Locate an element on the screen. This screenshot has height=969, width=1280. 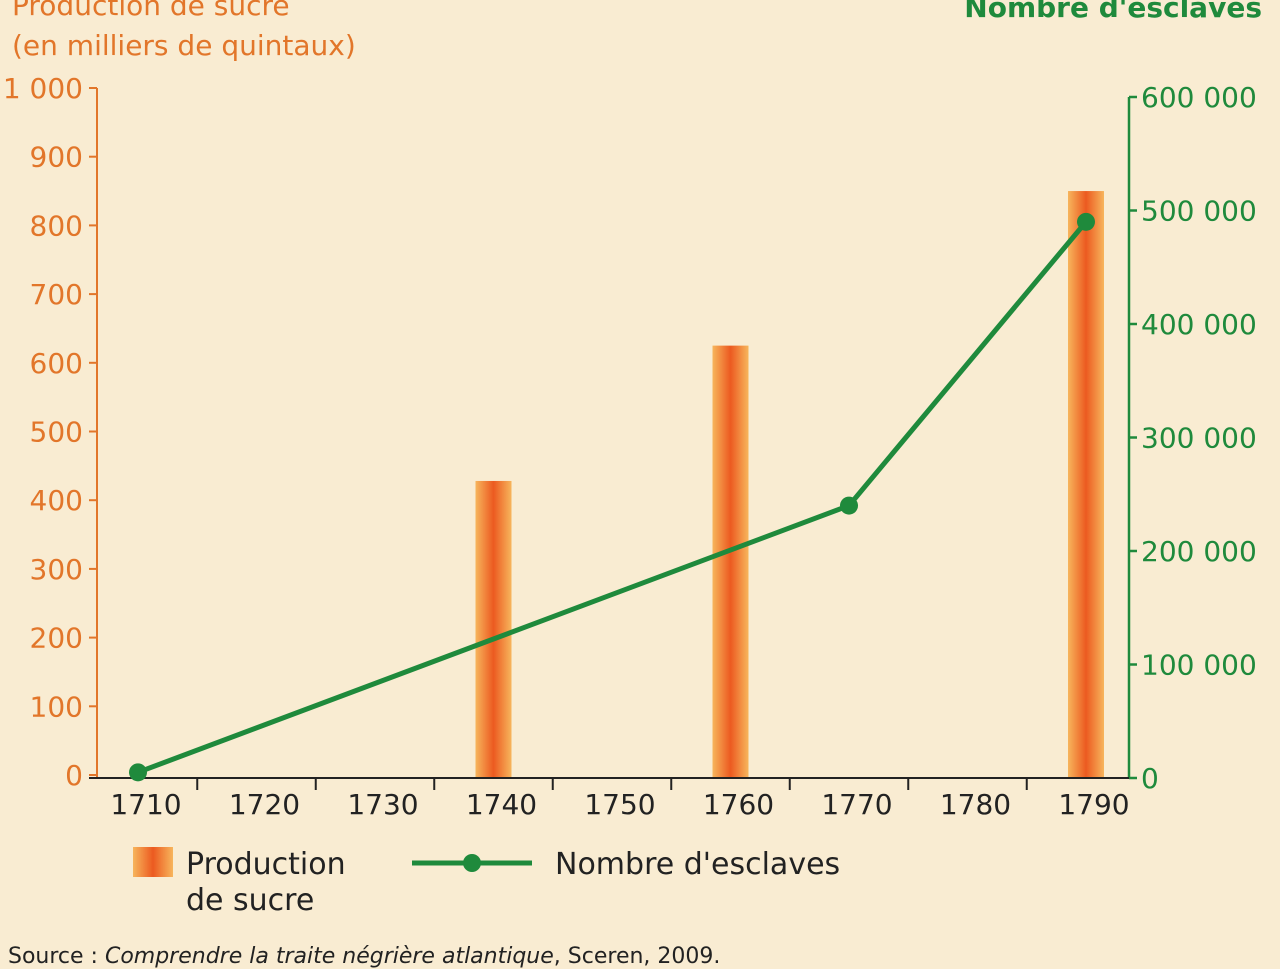
left-tick-label: 0 is located at coordinates (74, 775).